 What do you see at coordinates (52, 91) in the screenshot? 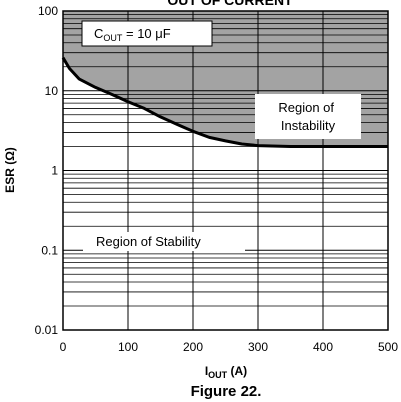
I see `y-tick-label: 10` at bounding box center [52, 91].